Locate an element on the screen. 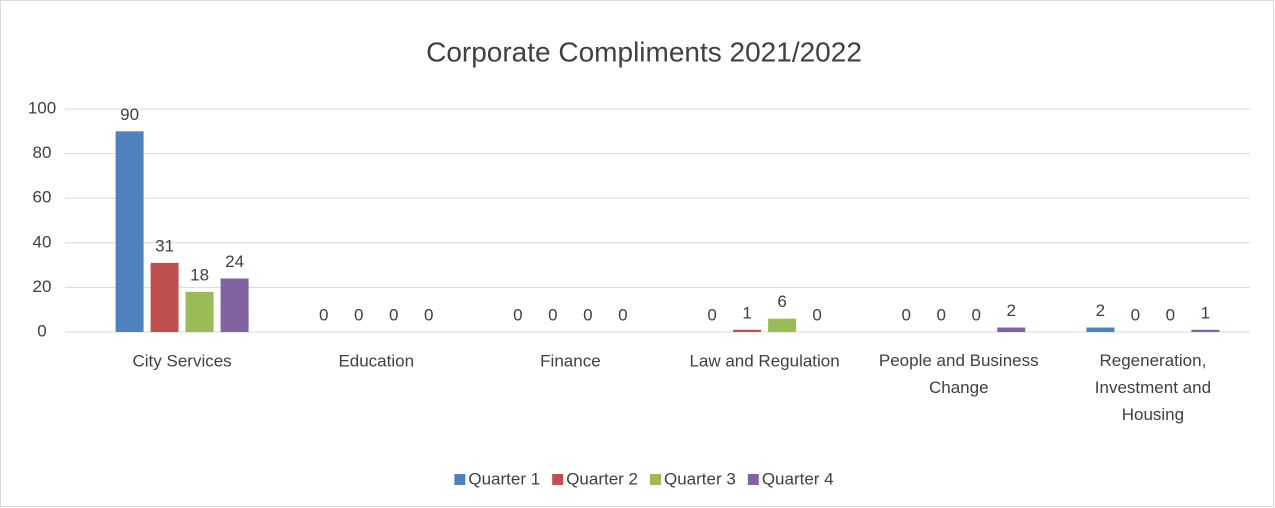  legend-label: Quarter 3 is located at coordinates (700, 478).